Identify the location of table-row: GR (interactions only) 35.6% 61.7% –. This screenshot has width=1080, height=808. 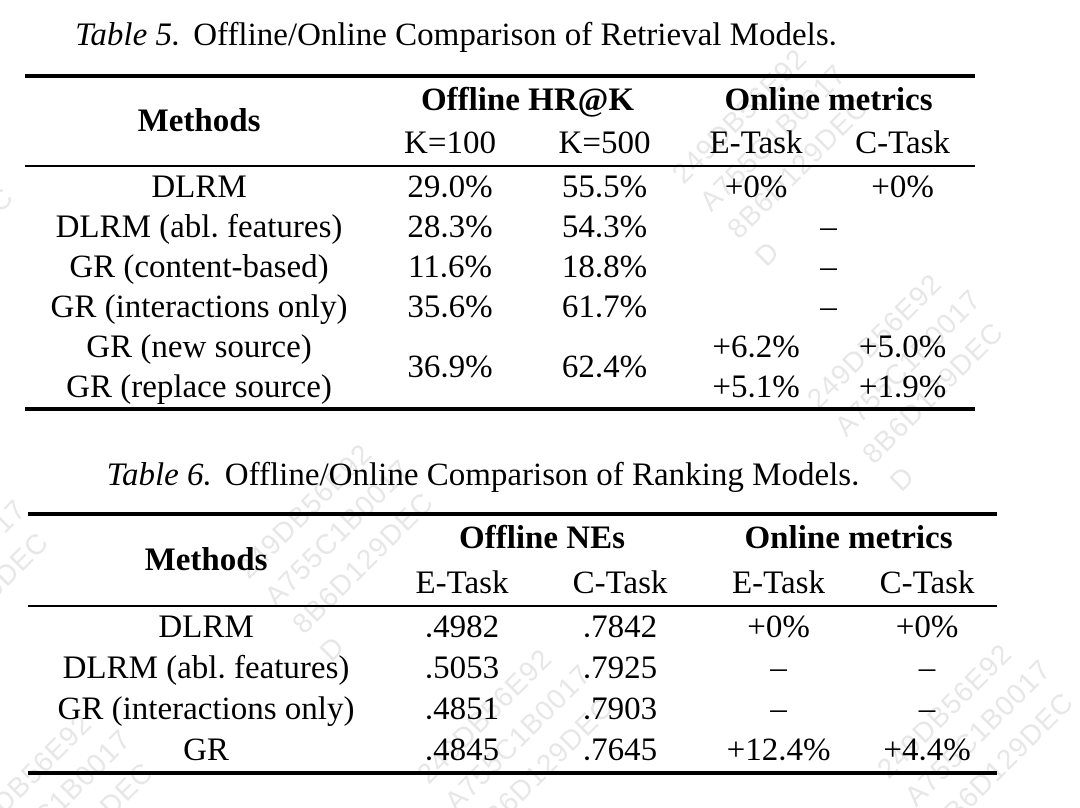
(500, 307).